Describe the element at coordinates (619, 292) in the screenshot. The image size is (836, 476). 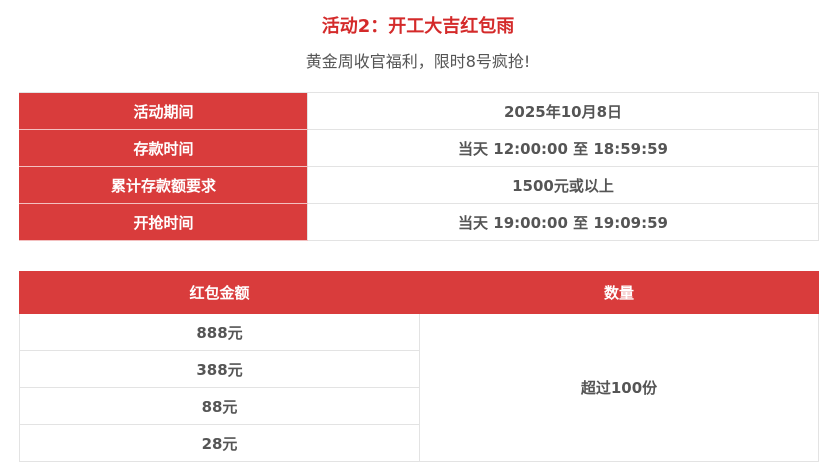
I see `header-quantity: 数量` at that location.